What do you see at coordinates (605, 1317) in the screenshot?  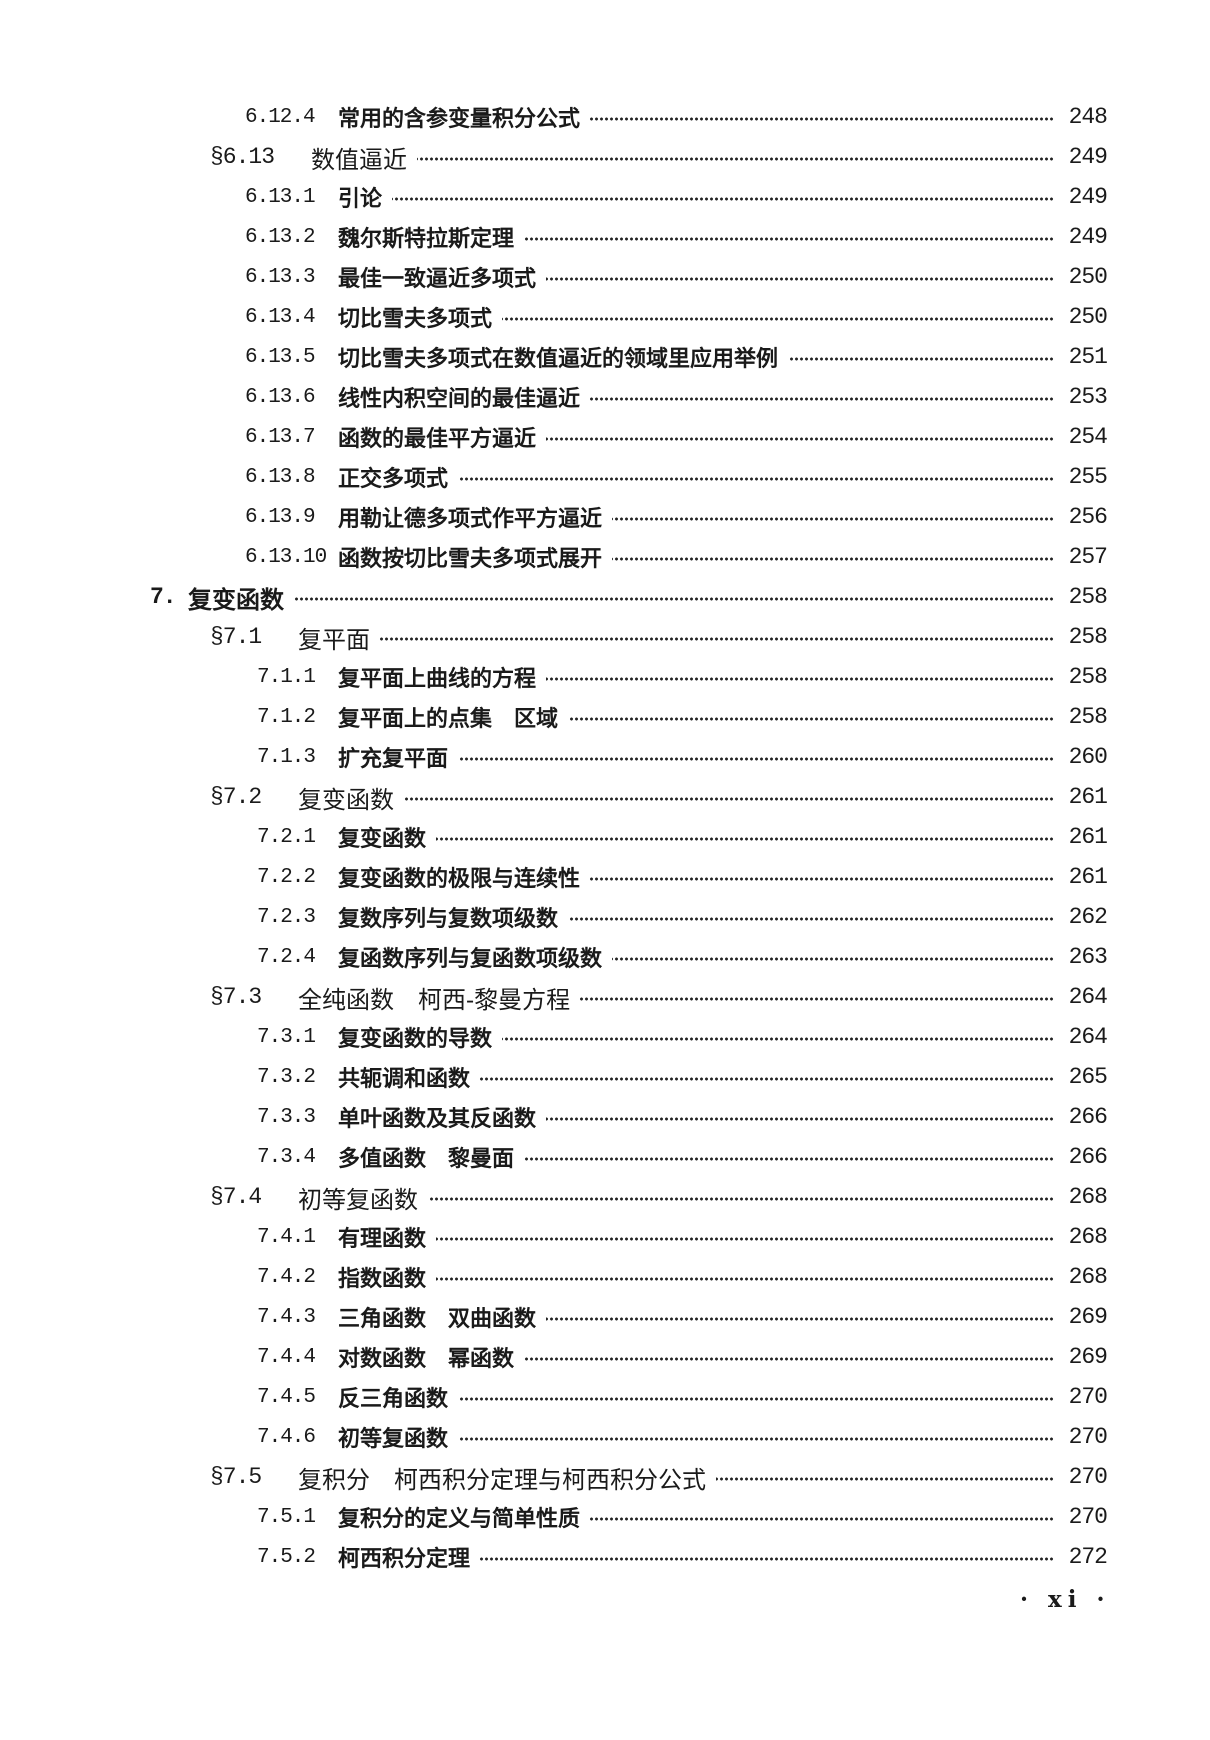 I see `toc-entry-sub: 7.4.3 三角函数 双曲函数 269` at bounding box center [605, 1317].